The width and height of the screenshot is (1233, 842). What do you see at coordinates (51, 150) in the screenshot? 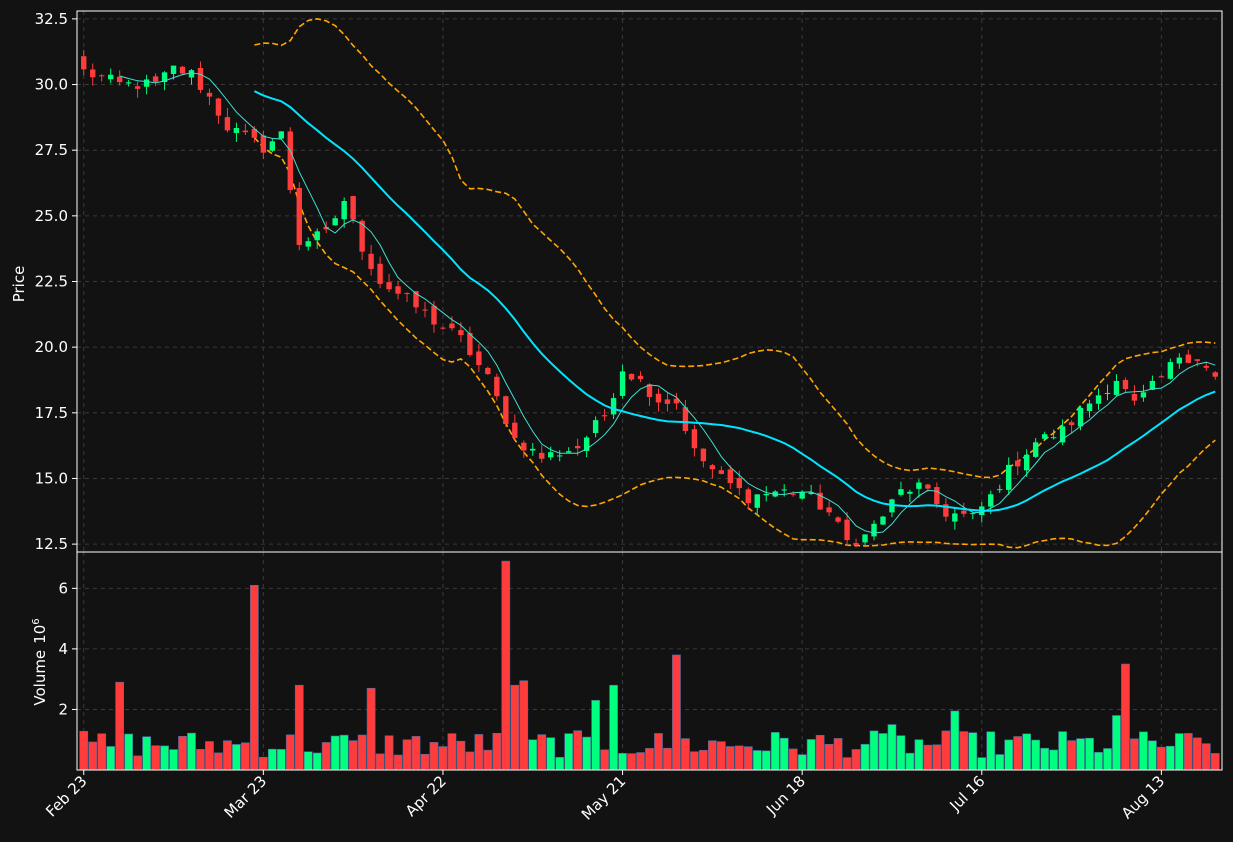
I see `price-tick-label: 27.5` at bounding box center [51, 150].